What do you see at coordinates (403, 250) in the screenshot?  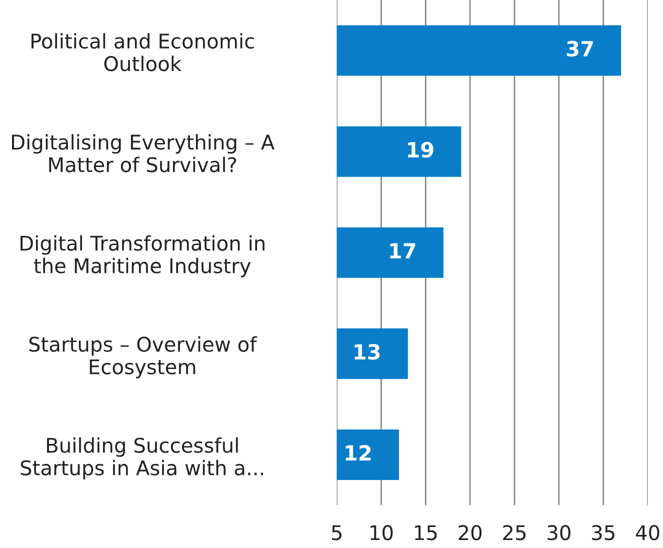 I see `data-label: 17` at bounding box center [403, 250].